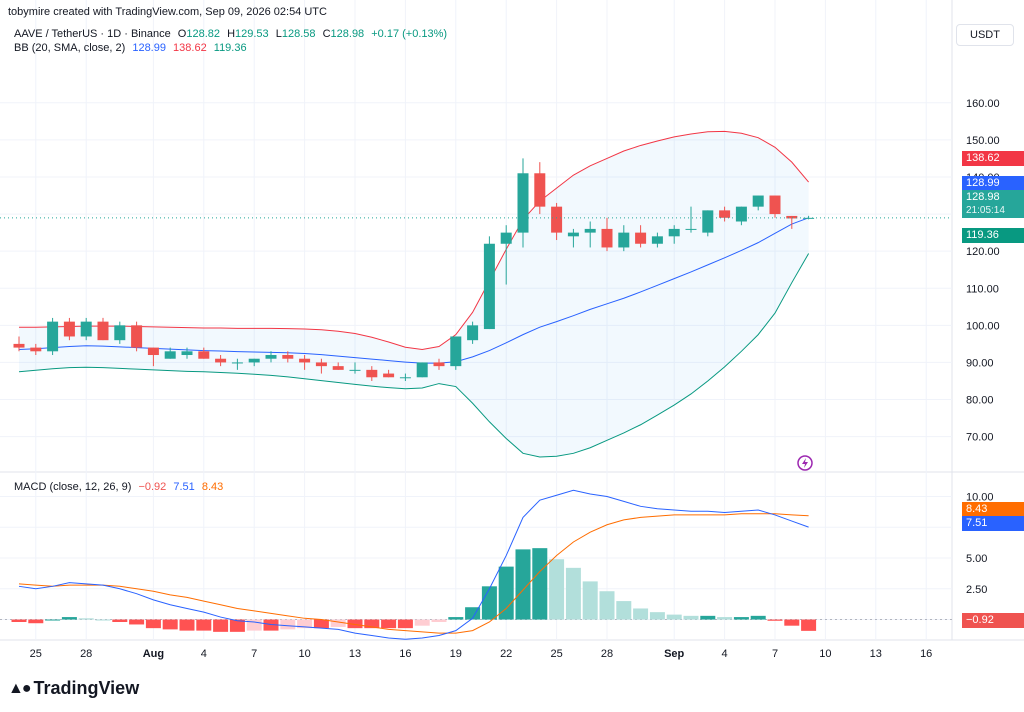 The height and width of the screenshot is (712, 1024). I want to click on lightning-icon, so click(805, 463).